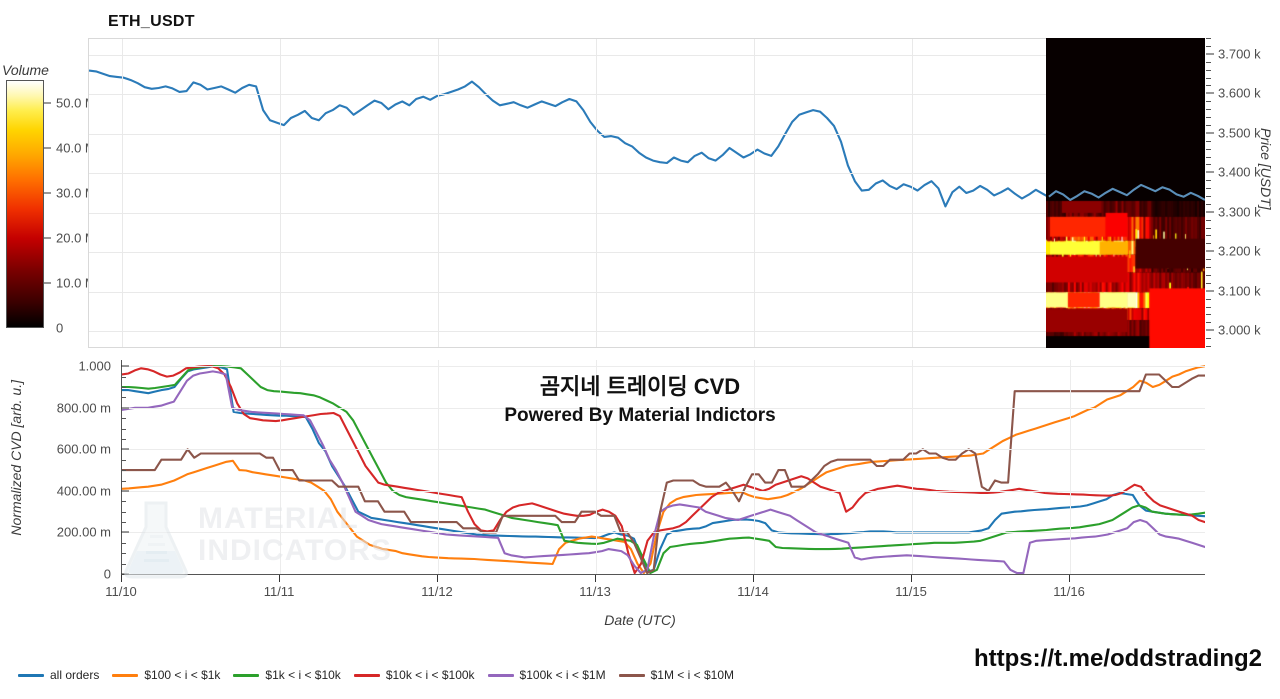 This screenshot has height=699, width=1280. Describe the element at coordinates (25, 204) in the screenshot. I see `volume-colorbar` at that location.